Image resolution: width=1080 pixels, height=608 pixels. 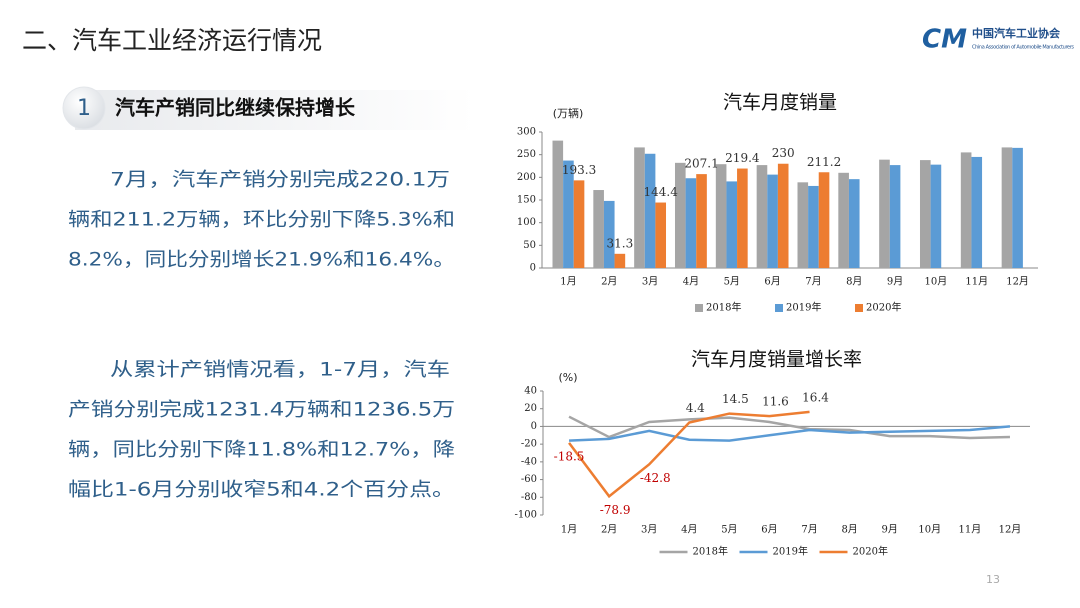 What do you see at coordinates (849, 530) in the screenshot?
I see `x-tick-label: 8月` at bounding box center [849, 530].